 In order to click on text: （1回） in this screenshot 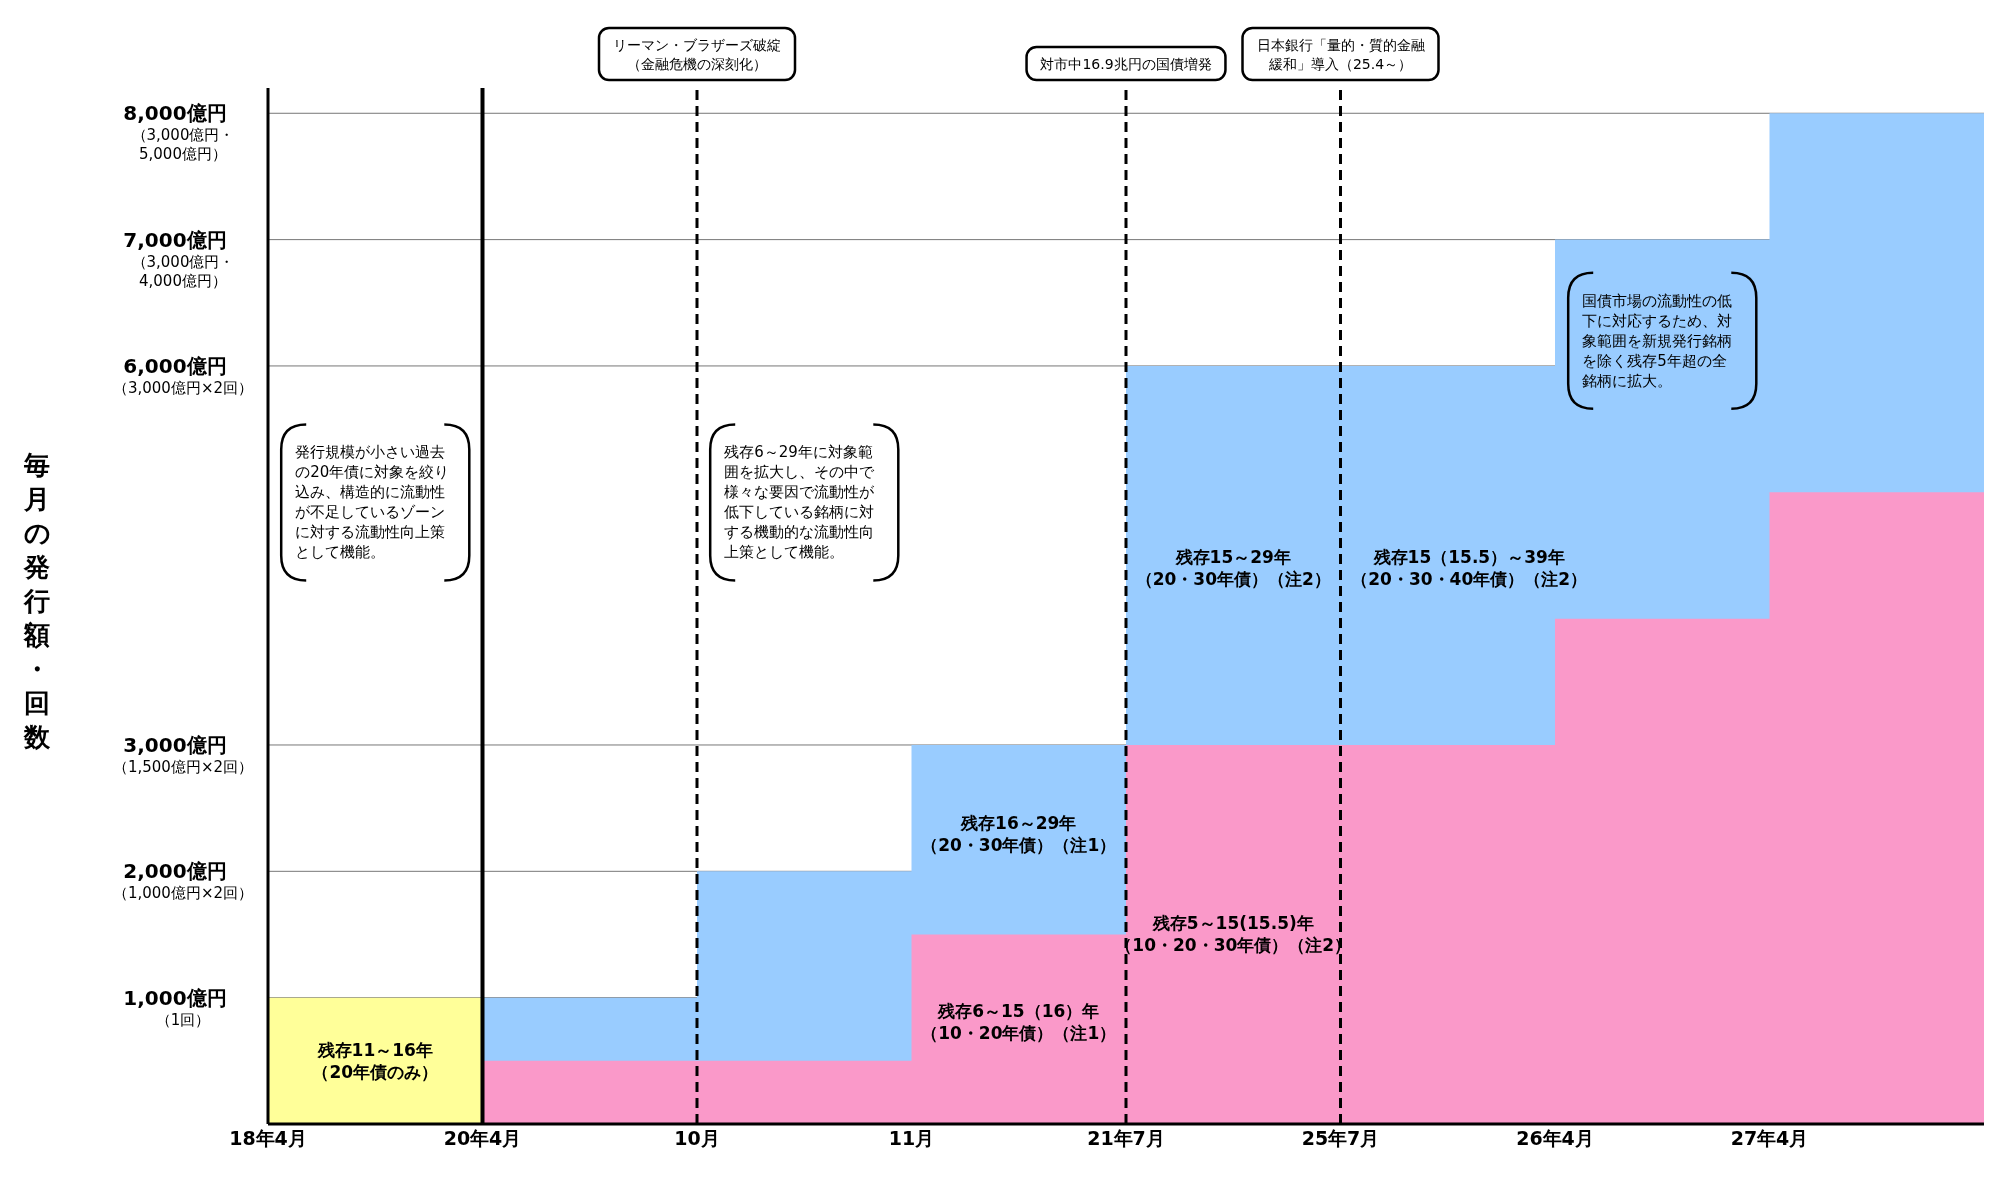, I will do `click(183, 1019)`.